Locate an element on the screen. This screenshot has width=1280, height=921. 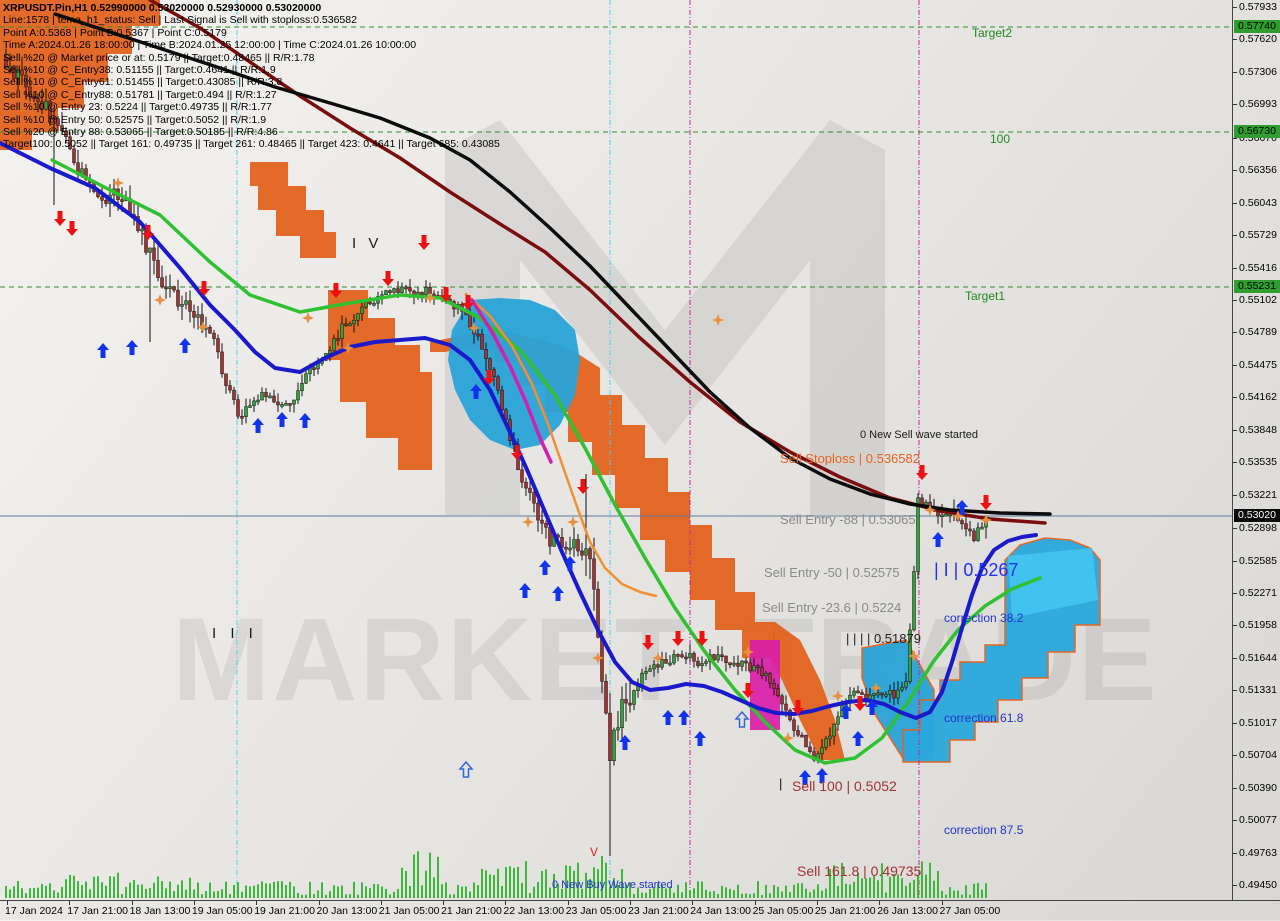
kumo-cyan-bright is located at coordinates (1053, 583).